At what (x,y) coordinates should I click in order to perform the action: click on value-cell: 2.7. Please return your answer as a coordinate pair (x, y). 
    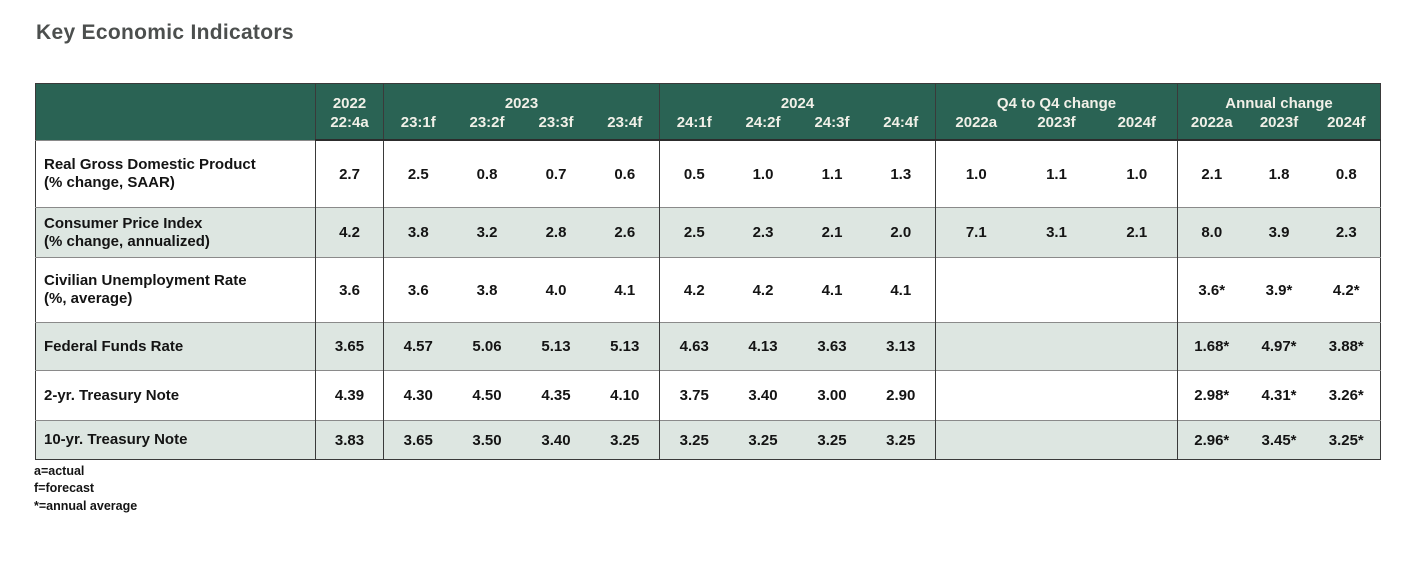
    Looking at the image, I should click on (349, 173).